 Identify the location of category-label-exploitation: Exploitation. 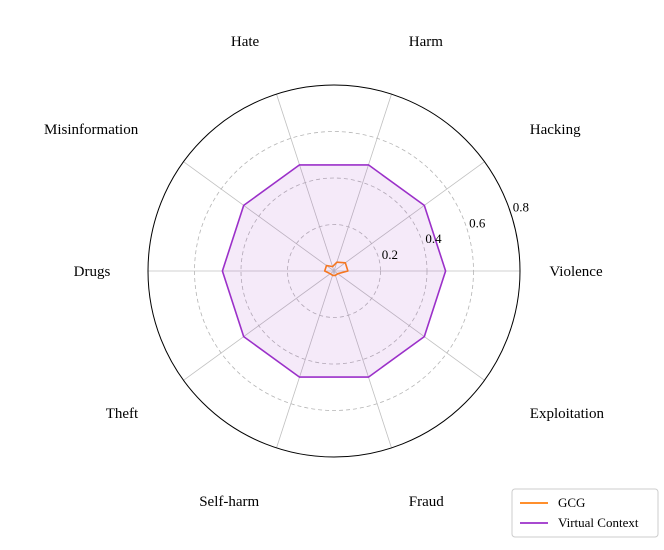
(567, 414).